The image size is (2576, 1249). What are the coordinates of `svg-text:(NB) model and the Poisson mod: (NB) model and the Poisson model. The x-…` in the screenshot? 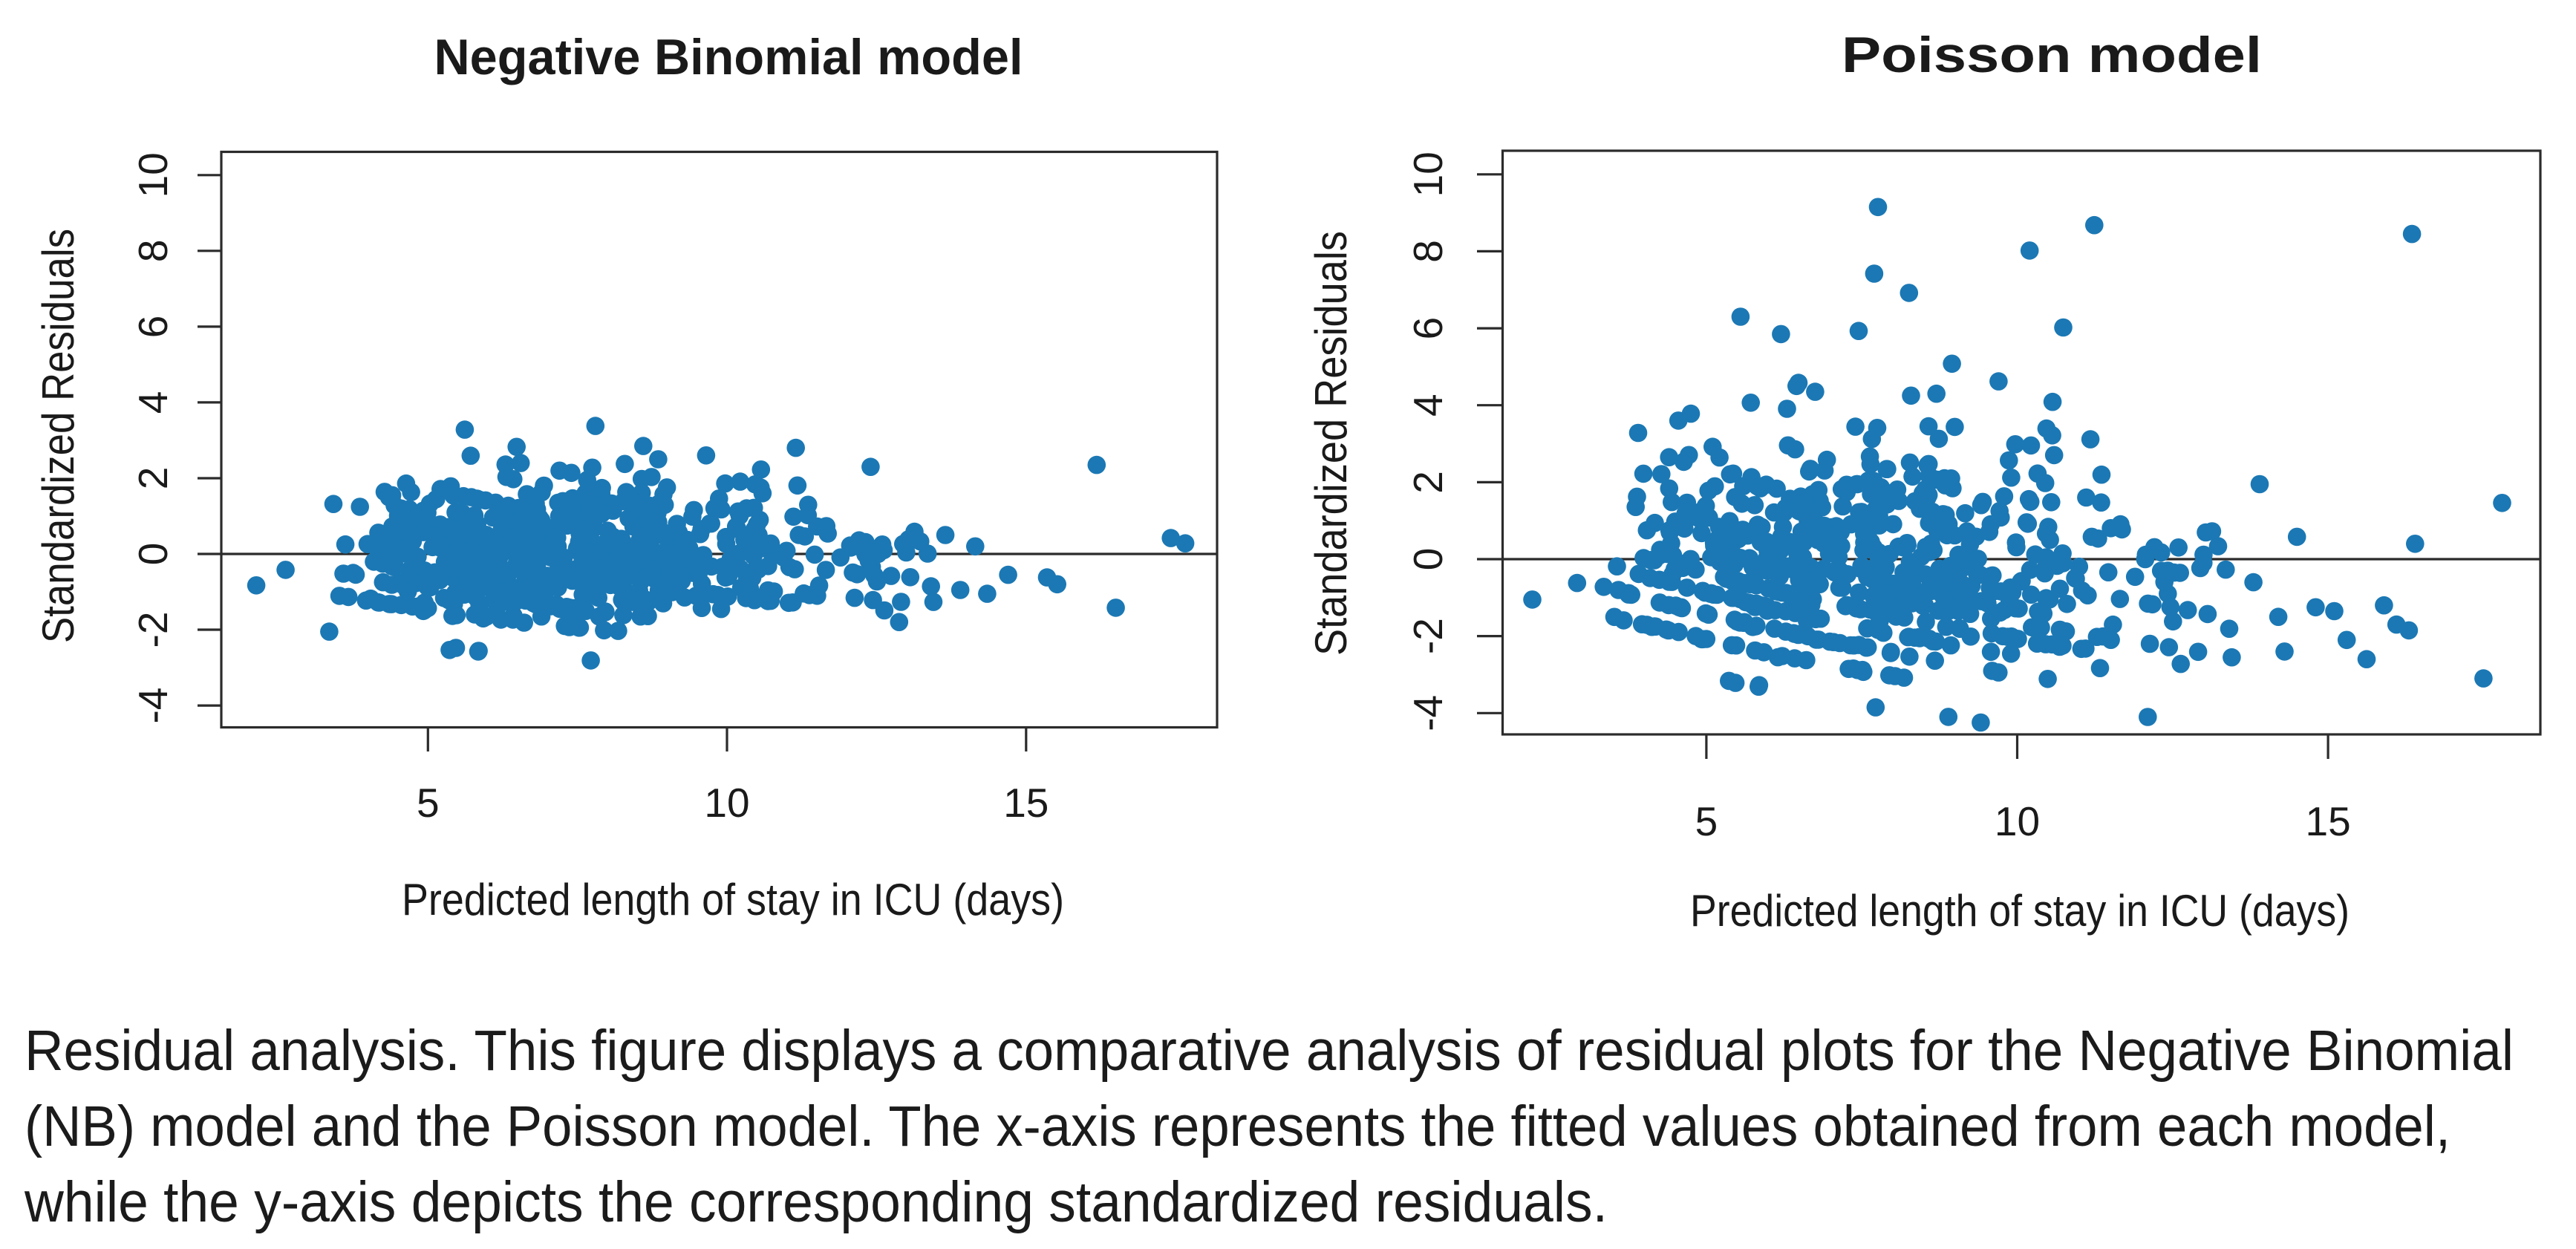 It's located at (1238, 1126).